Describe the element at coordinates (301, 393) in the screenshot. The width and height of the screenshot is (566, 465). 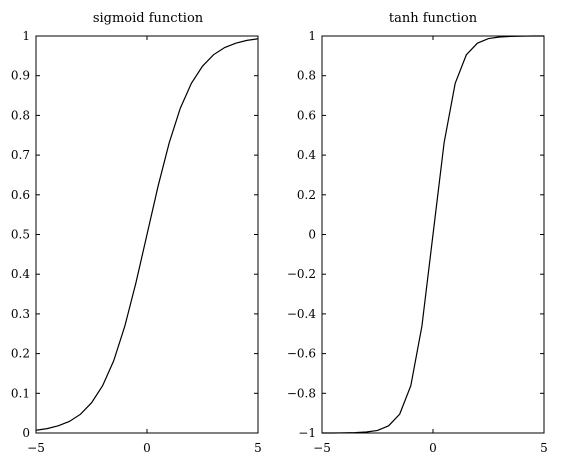
I see `tanh-ytick-label: −0.8` at that location.